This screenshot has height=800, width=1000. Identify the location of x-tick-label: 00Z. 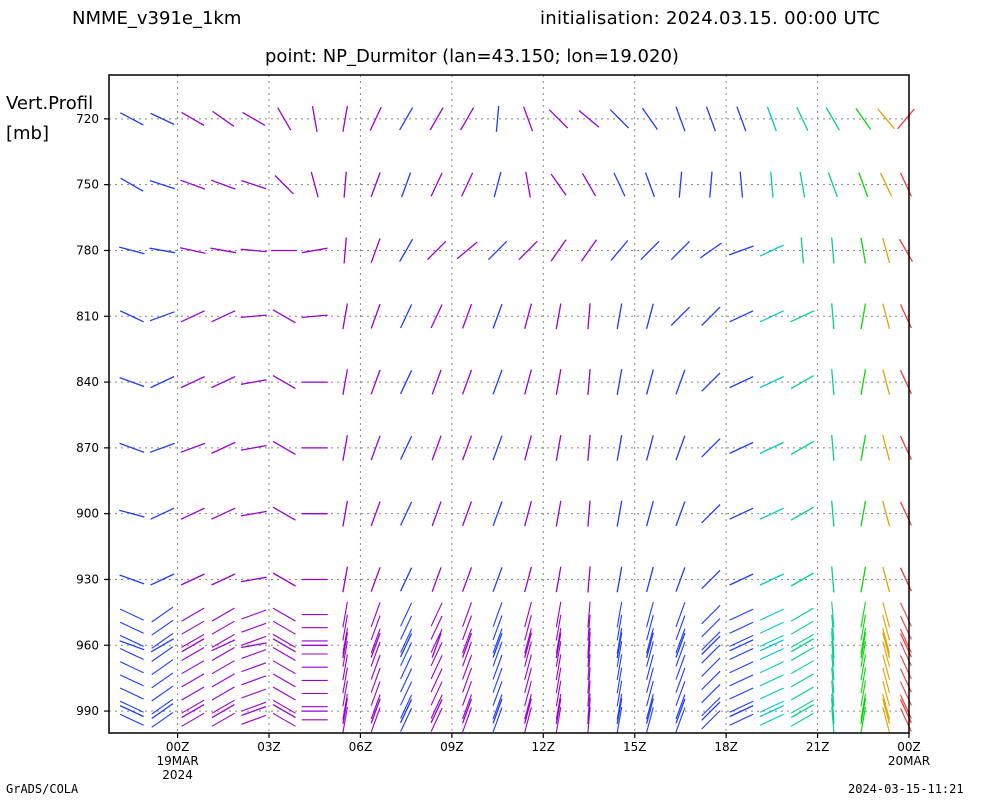
(178, 747).